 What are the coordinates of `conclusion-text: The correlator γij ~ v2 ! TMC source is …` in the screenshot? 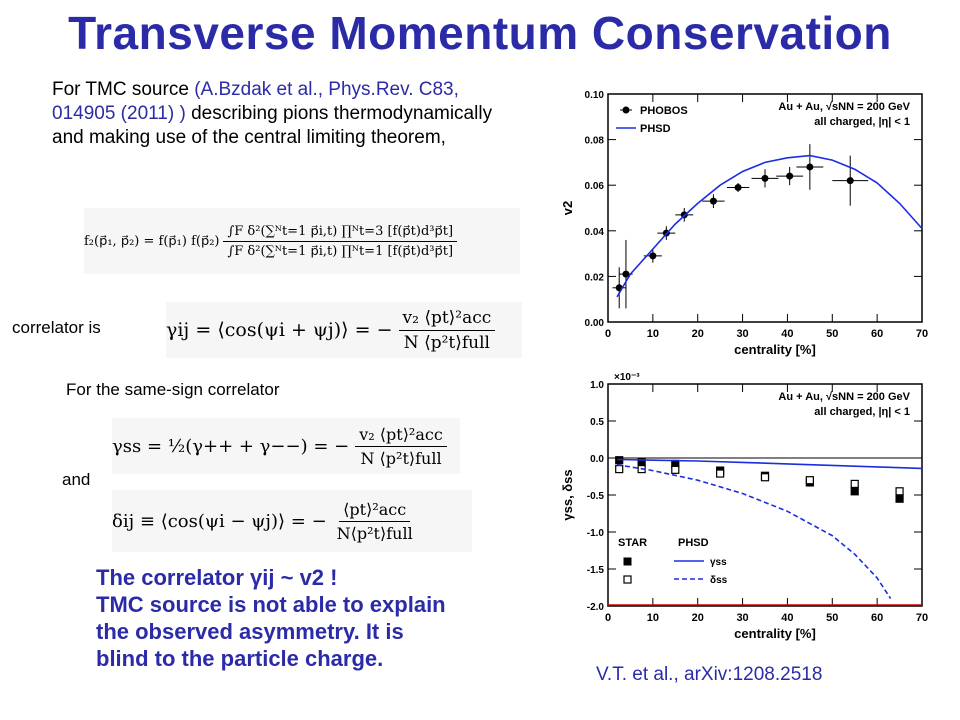 It's located at (316, 618).